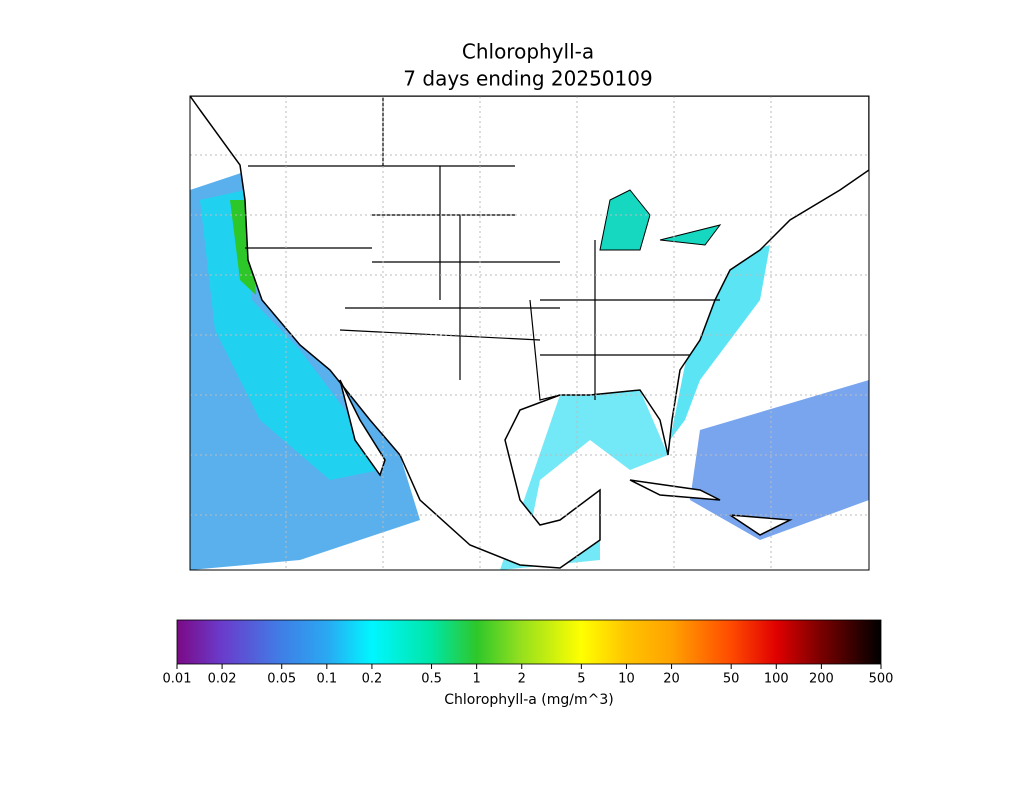  I want to click on ocean-atlantic, so click(779, 460).